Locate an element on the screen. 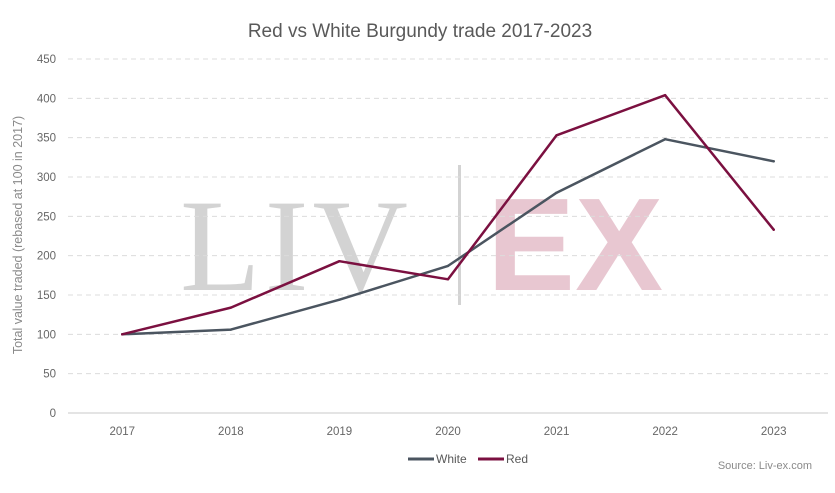 This screenshot has height=493, width=835. y-tick-label: 350 is located at coordinates (46, 139).